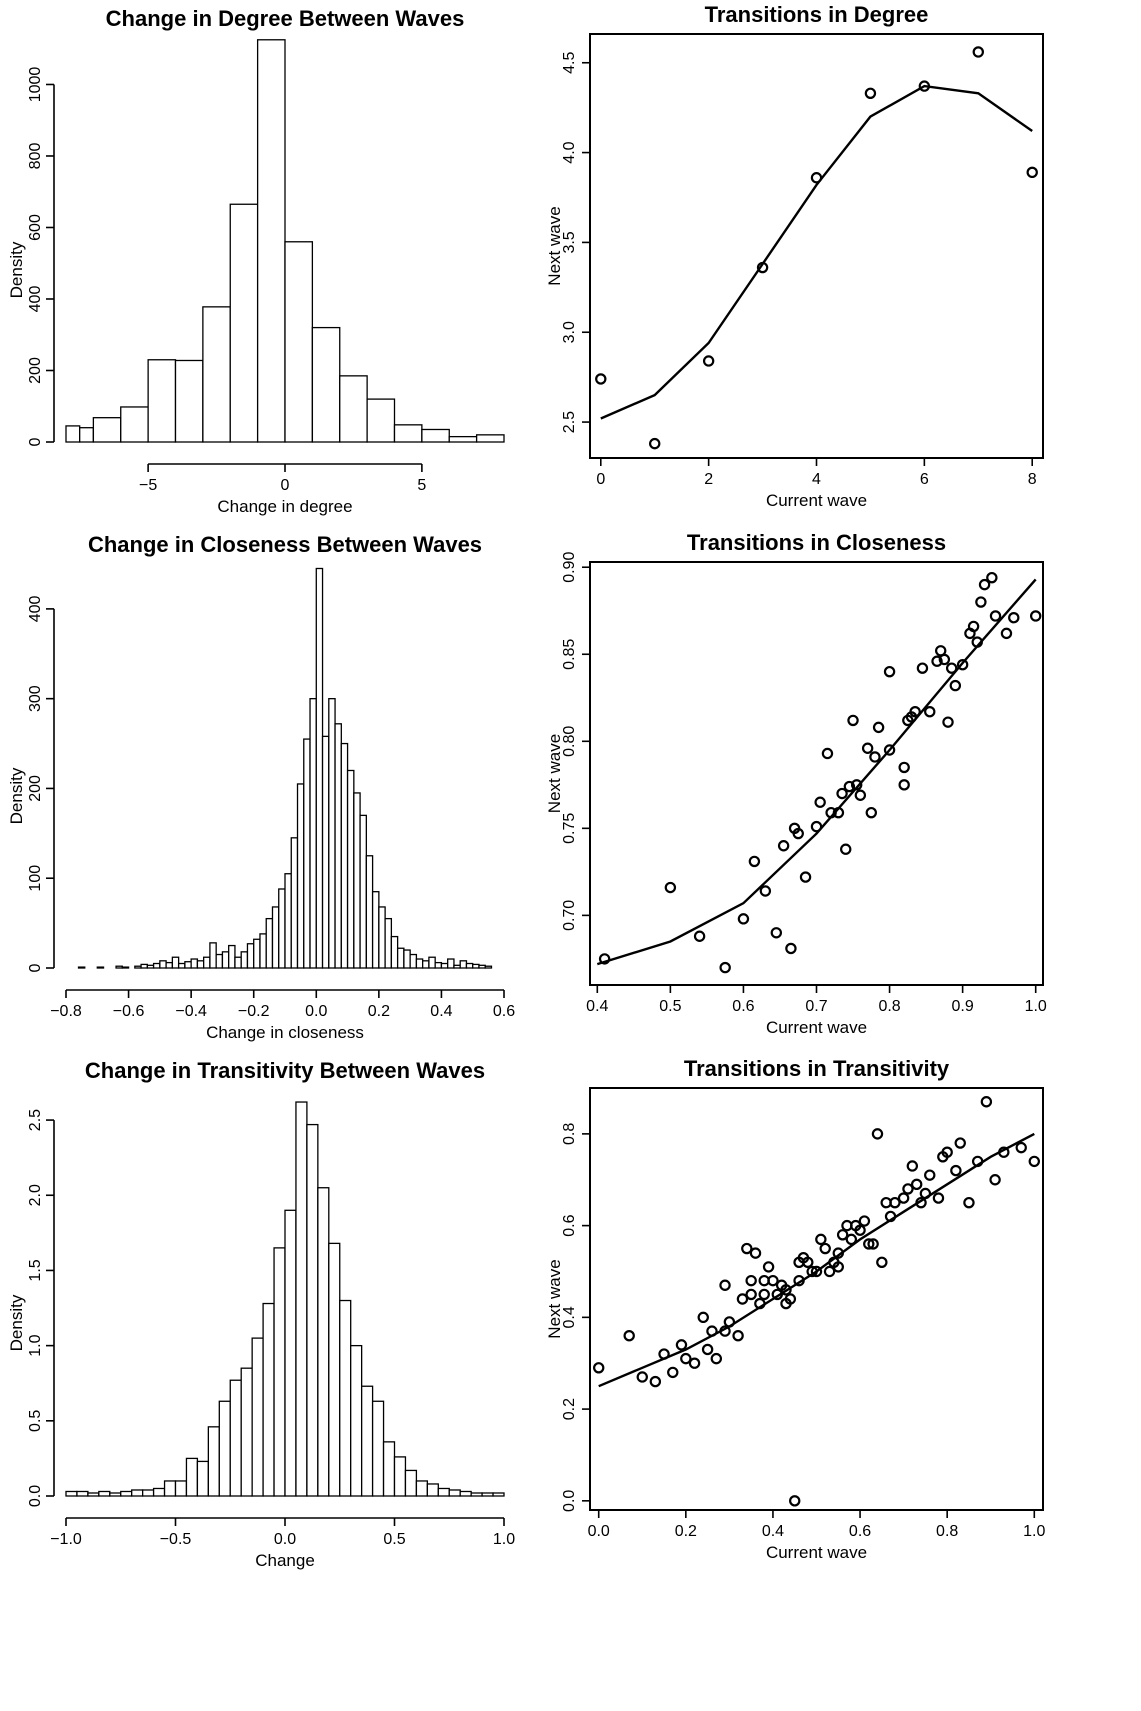  What do you see at coordinates (569, 1409) in the screenshot?
I see `y-tick-label: 0.2` at bounding box center [569, 1409].